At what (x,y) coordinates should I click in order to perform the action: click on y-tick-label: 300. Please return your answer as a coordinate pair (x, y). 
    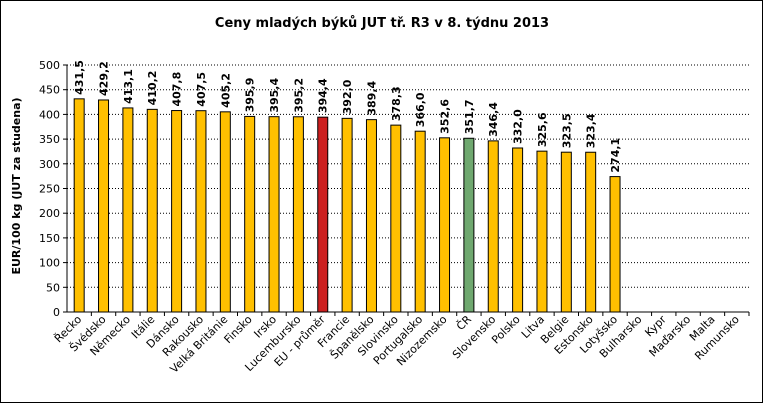
    Looking at the image, I should click on (49, 164).